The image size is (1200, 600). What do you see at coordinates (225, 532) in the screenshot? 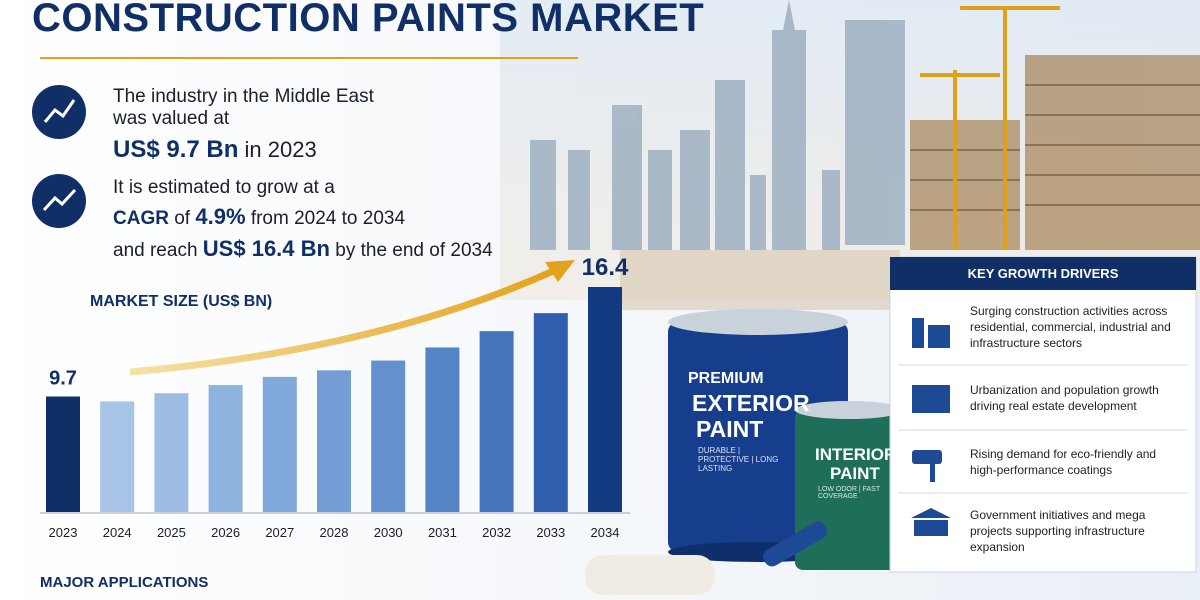
I see `x-tick-label: 2026` at bounding box center [225, 532].